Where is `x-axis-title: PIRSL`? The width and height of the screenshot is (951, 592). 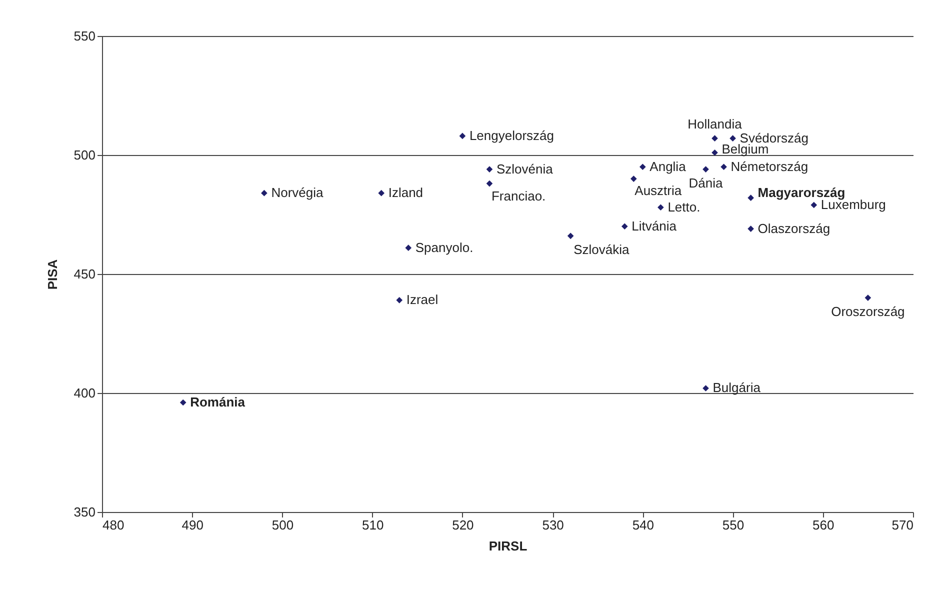 x-axis-title: PIRSL is located at coordinates (508, 546).